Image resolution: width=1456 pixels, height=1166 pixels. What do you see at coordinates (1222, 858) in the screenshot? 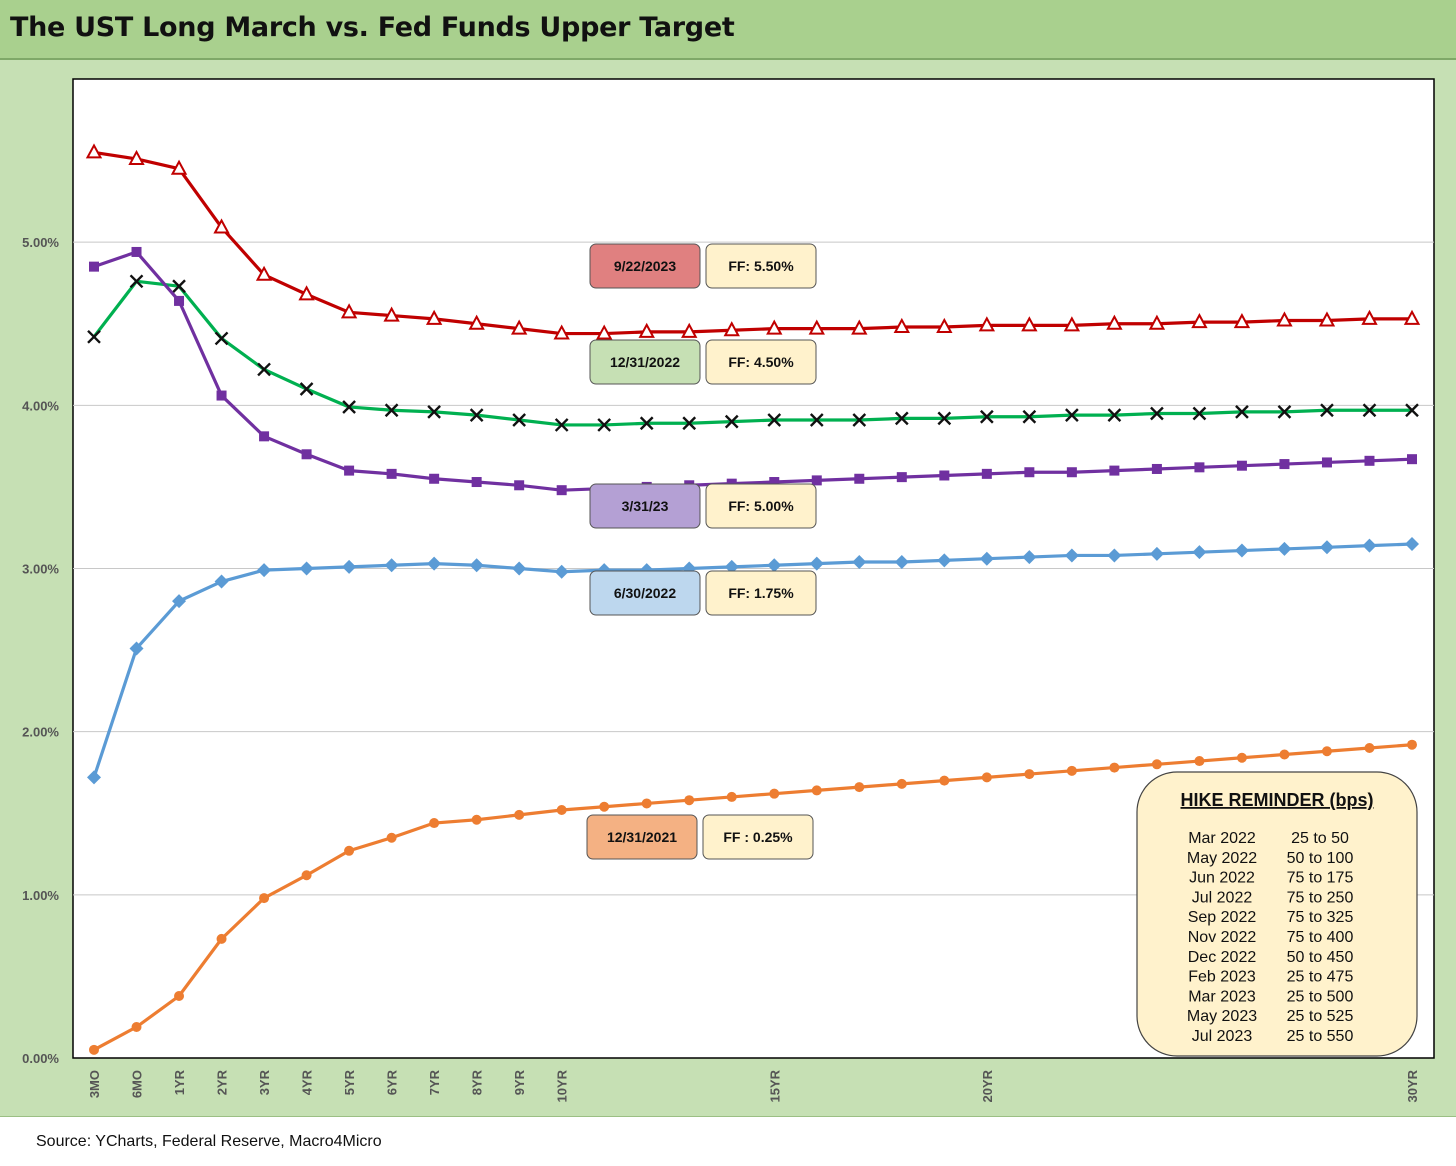
I see `hike-month: May 2022` at bounding box center [1222, 858].